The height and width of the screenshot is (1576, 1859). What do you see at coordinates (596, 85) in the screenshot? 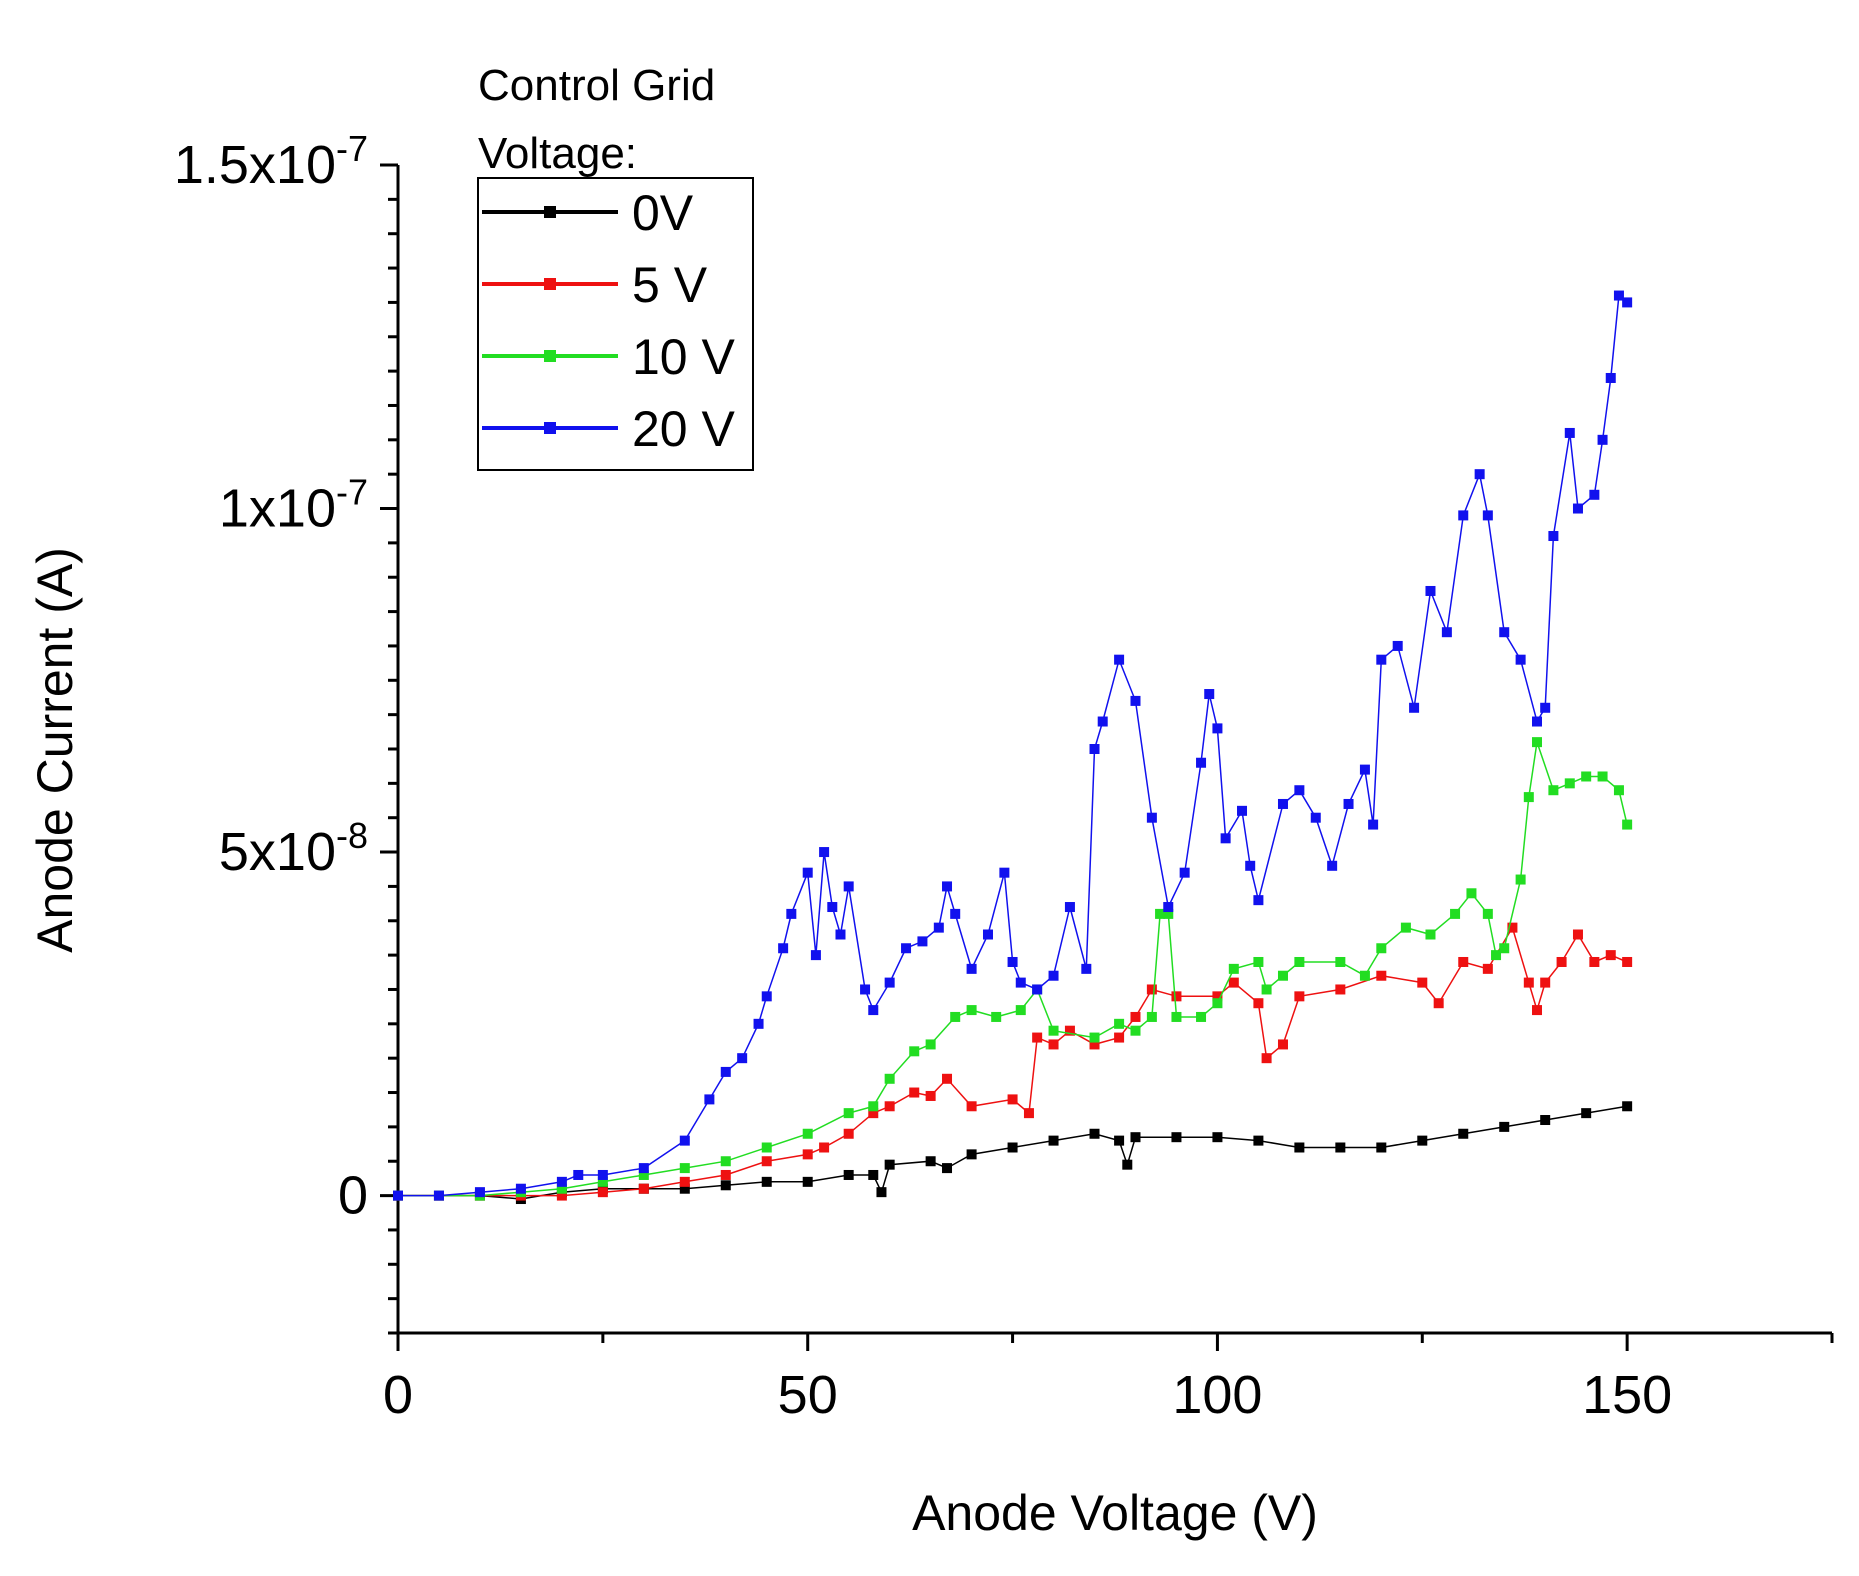
I see `legend-title-line1: Control Grid` at bounding box center [596, 85].